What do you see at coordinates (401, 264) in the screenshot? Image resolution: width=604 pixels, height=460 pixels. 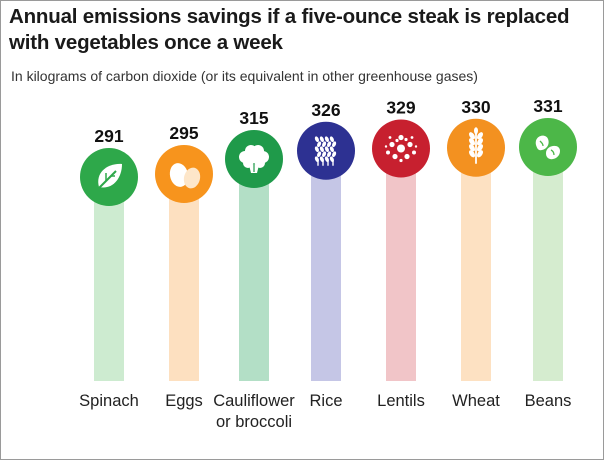 I see `bar-lentils` at bounding box center [401, 264].